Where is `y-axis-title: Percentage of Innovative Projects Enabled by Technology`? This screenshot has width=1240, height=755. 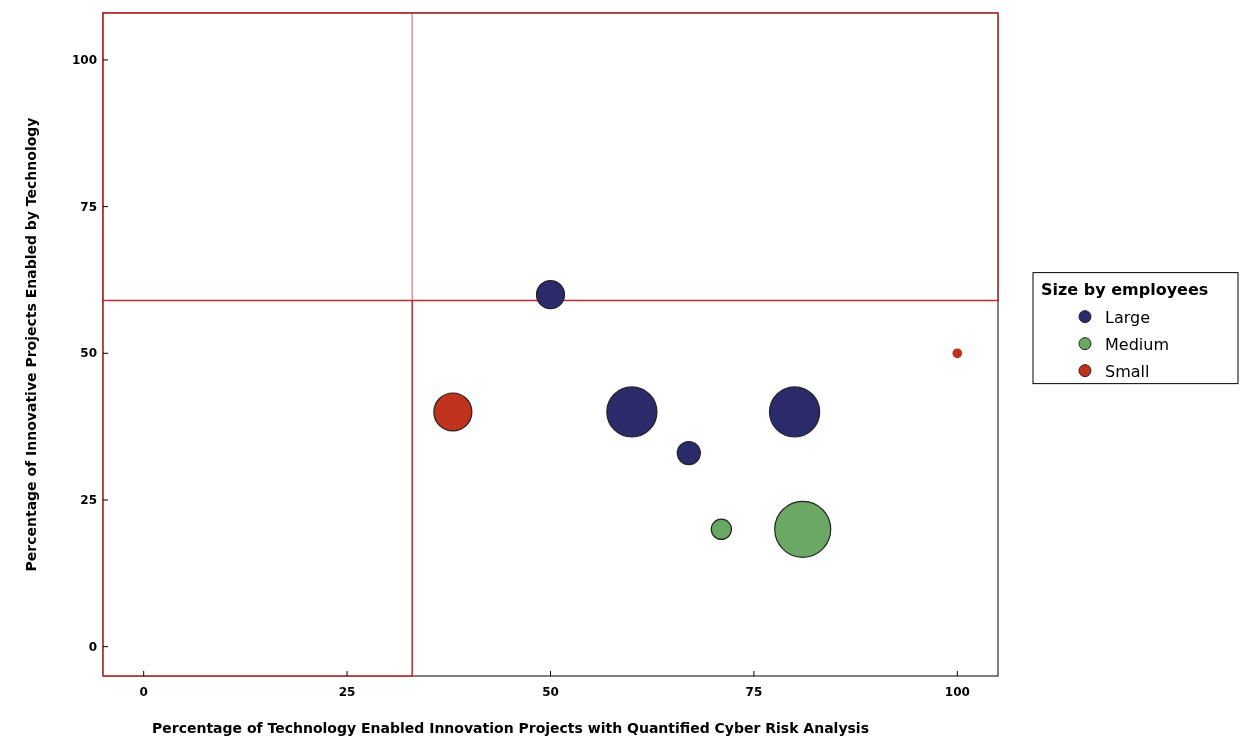 y-axis-title: Percentage of Innovative Projects Enabled by Technology is located at coordinates (31, 344).